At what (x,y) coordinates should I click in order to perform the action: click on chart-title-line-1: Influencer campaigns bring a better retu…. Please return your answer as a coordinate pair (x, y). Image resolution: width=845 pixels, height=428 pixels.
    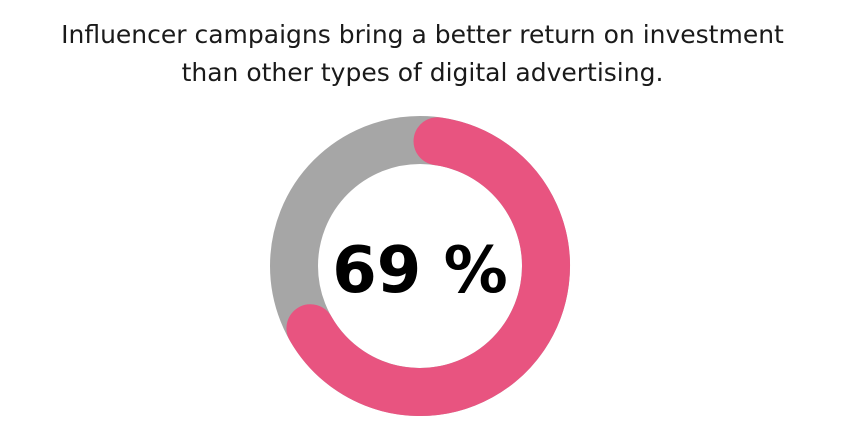
    Looking at the image, I should click on (422, 34).